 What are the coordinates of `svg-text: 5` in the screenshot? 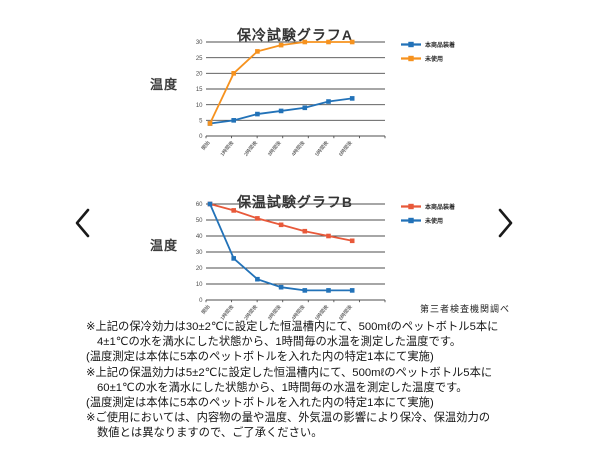 It's located at (201, 121).